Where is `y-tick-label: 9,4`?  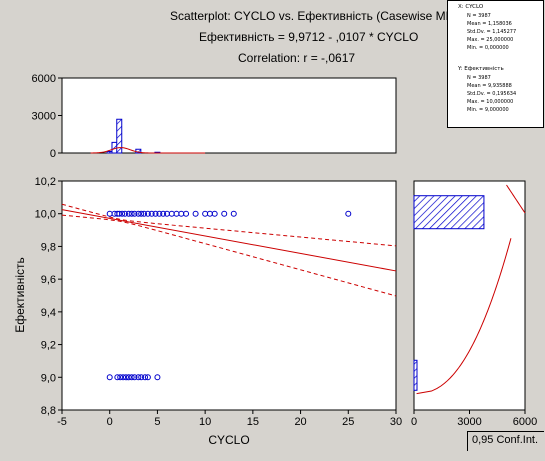
y-tick-label: 9,4 is located at coordinates (48, 313).